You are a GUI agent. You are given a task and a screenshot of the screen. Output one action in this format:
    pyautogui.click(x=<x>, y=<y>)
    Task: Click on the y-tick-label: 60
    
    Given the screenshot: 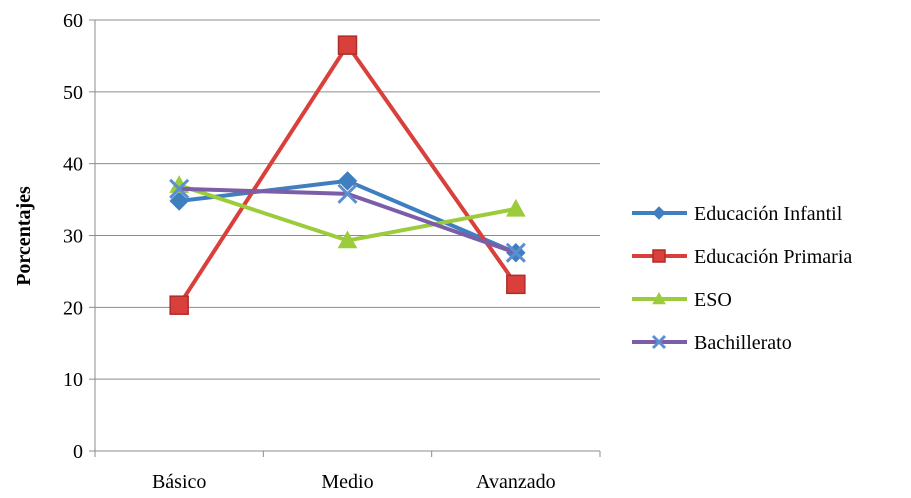 What is the action you would take?
    pyautogui.click(x=73, y=21)
    